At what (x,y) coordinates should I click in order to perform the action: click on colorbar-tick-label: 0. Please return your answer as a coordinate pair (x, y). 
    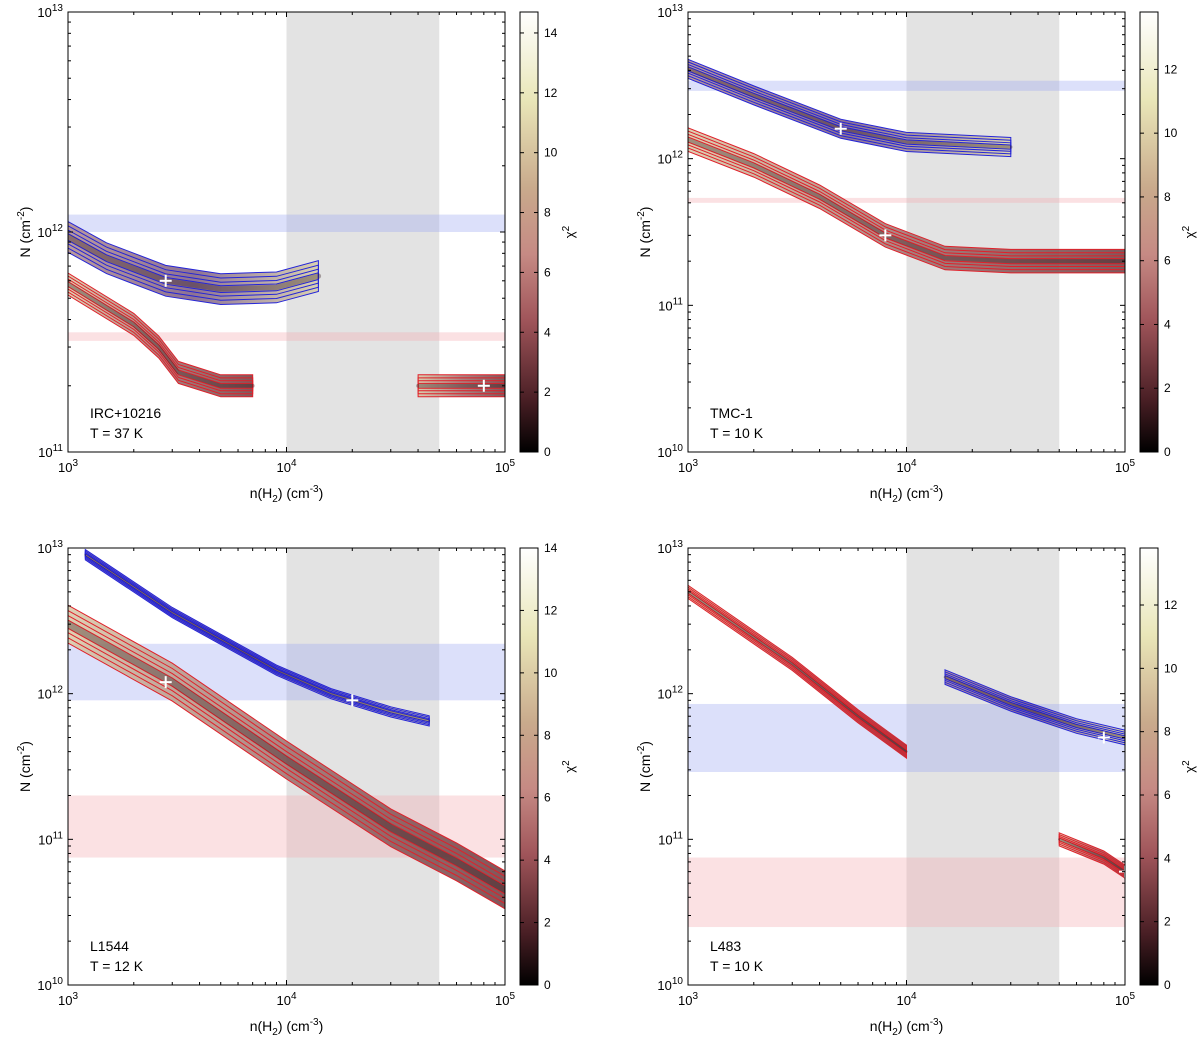
    Looking at the image, I should click on (1167, 985).